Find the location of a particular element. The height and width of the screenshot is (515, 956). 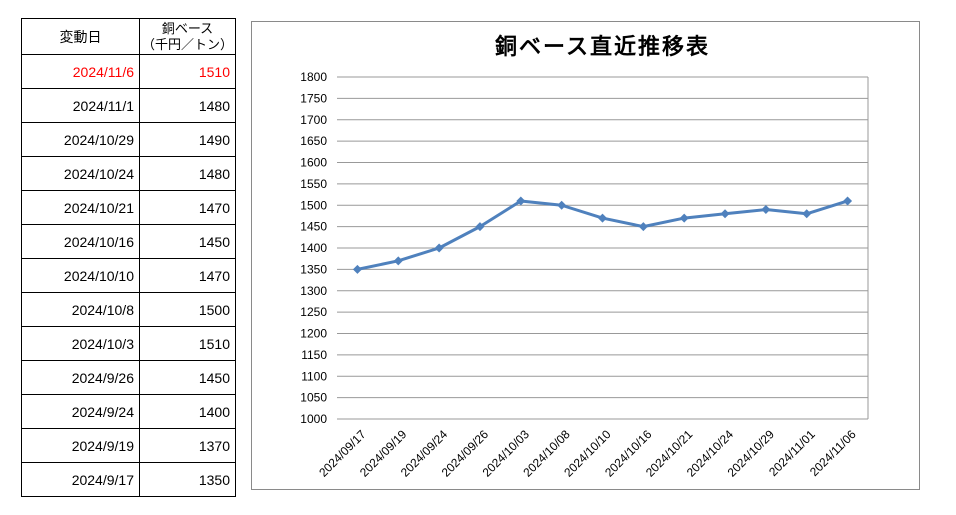

y-axis-tick-label: 1350 is located at coordinates (313, 269).